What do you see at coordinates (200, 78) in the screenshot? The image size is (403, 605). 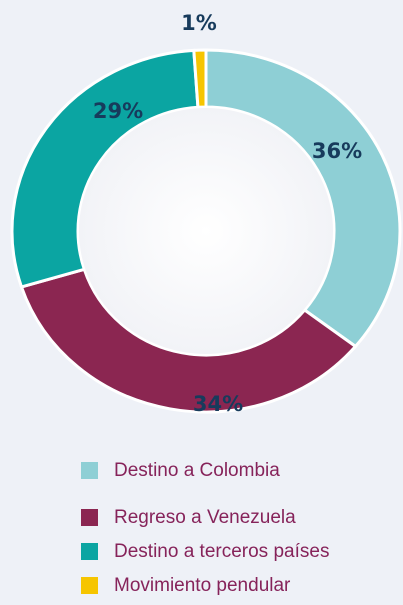 I see `slice` at bounding box center [200, 78].